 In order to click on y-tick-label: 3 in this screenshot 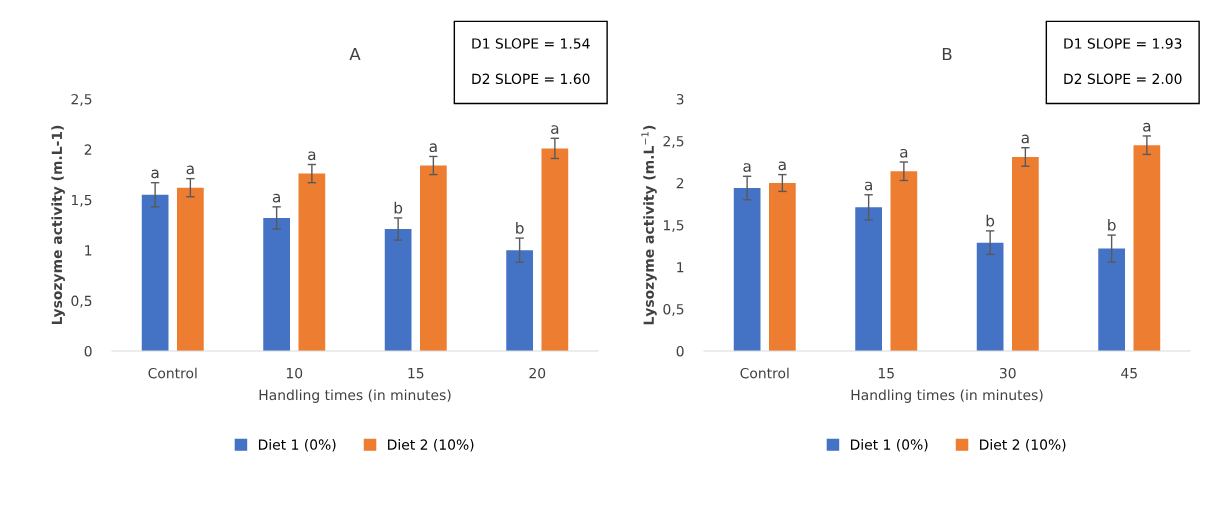, I will do `click(680, 99)`.